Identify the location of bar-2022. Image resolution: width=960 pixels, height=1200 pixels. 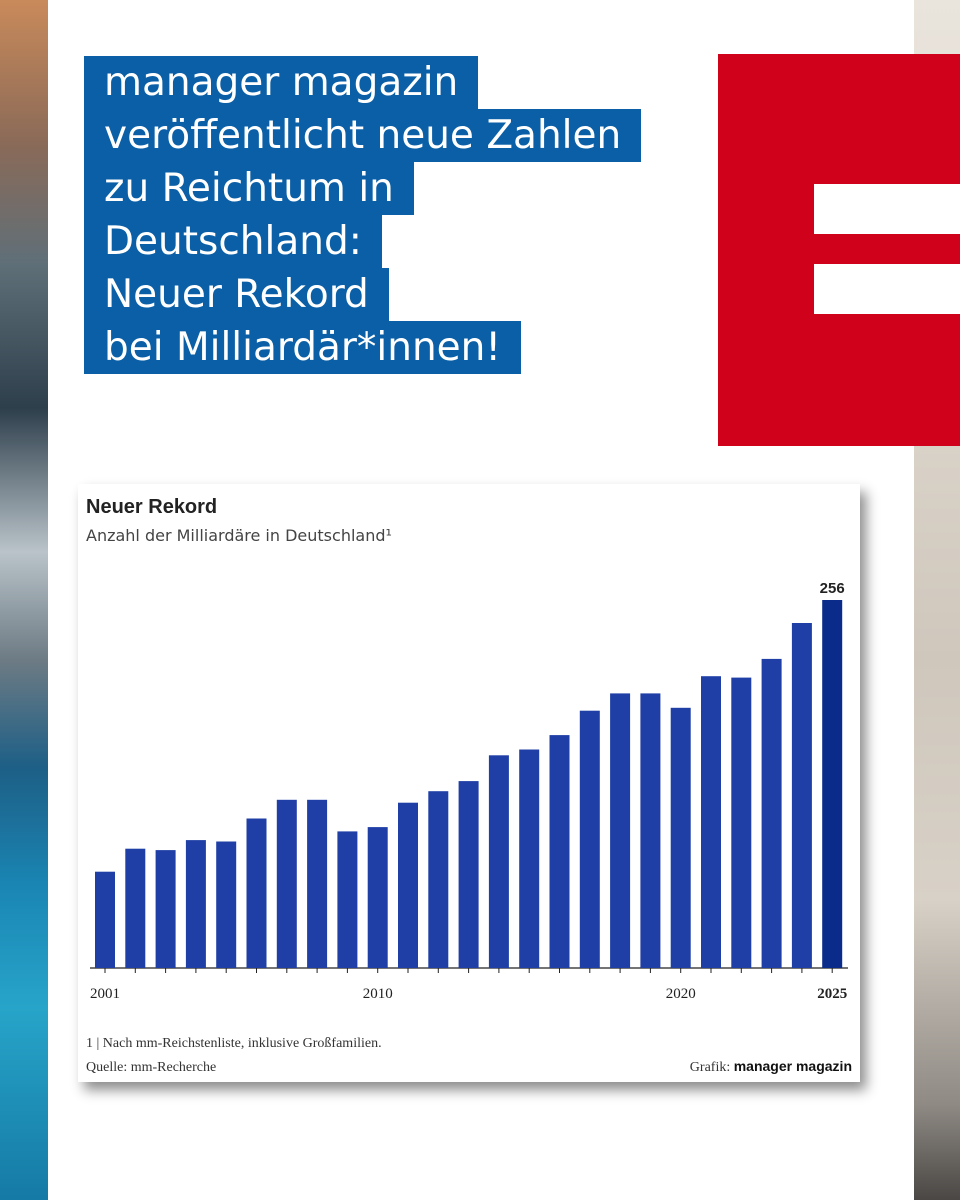
(741, 822).